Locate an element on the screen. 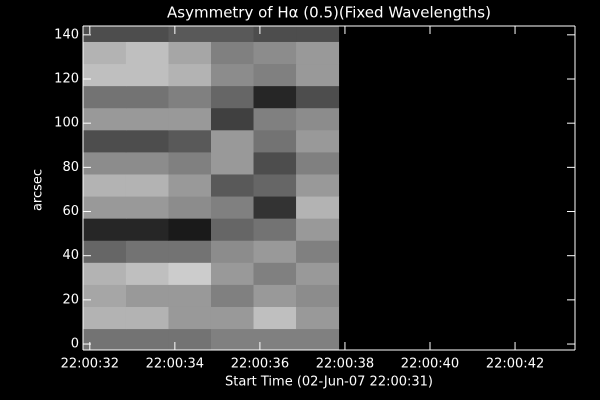  y-tick-label: 60 is located at coordinates (70, 211).